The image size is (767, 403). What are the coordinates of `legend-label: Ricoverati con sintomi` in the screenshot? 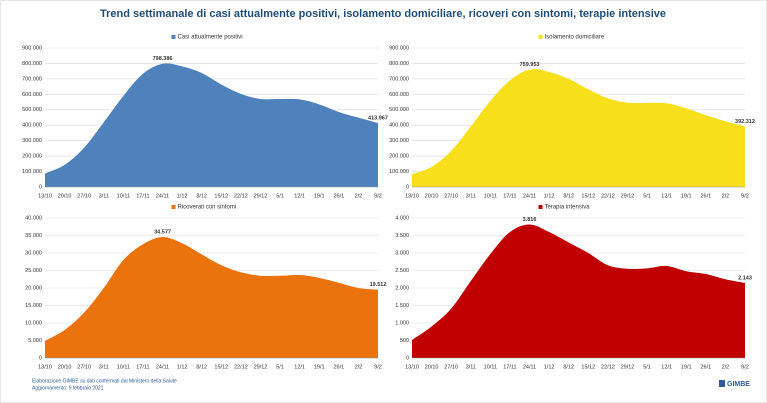 It's located at (207, 208).